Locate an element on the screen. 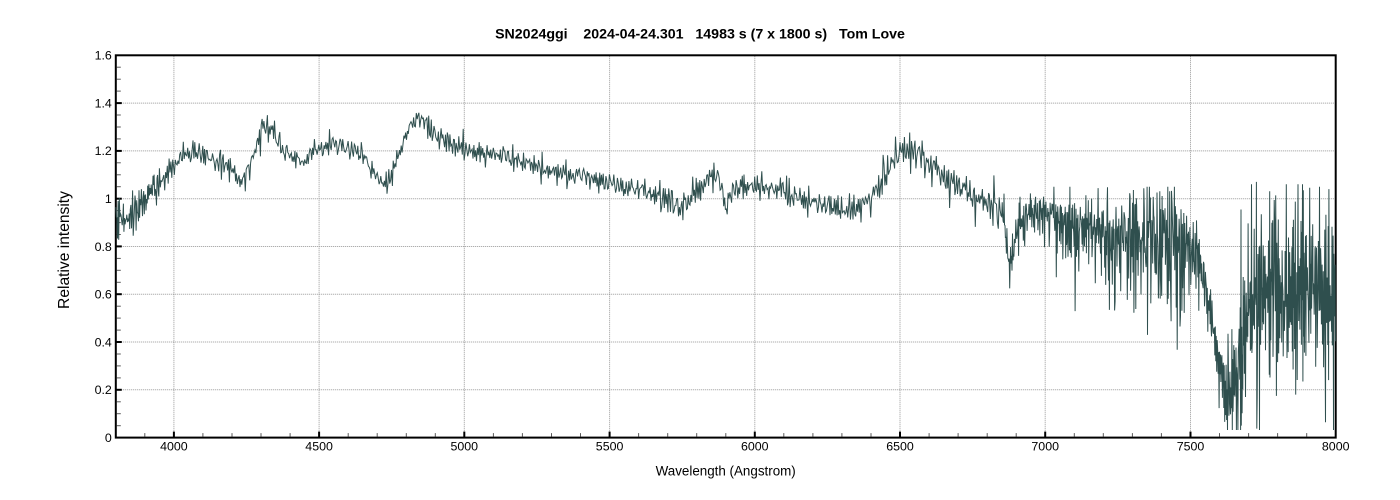 Image resolution: width=1400 pixels, height=500 pixels. svg-text: 6500 is located at coordinates (900, 447).